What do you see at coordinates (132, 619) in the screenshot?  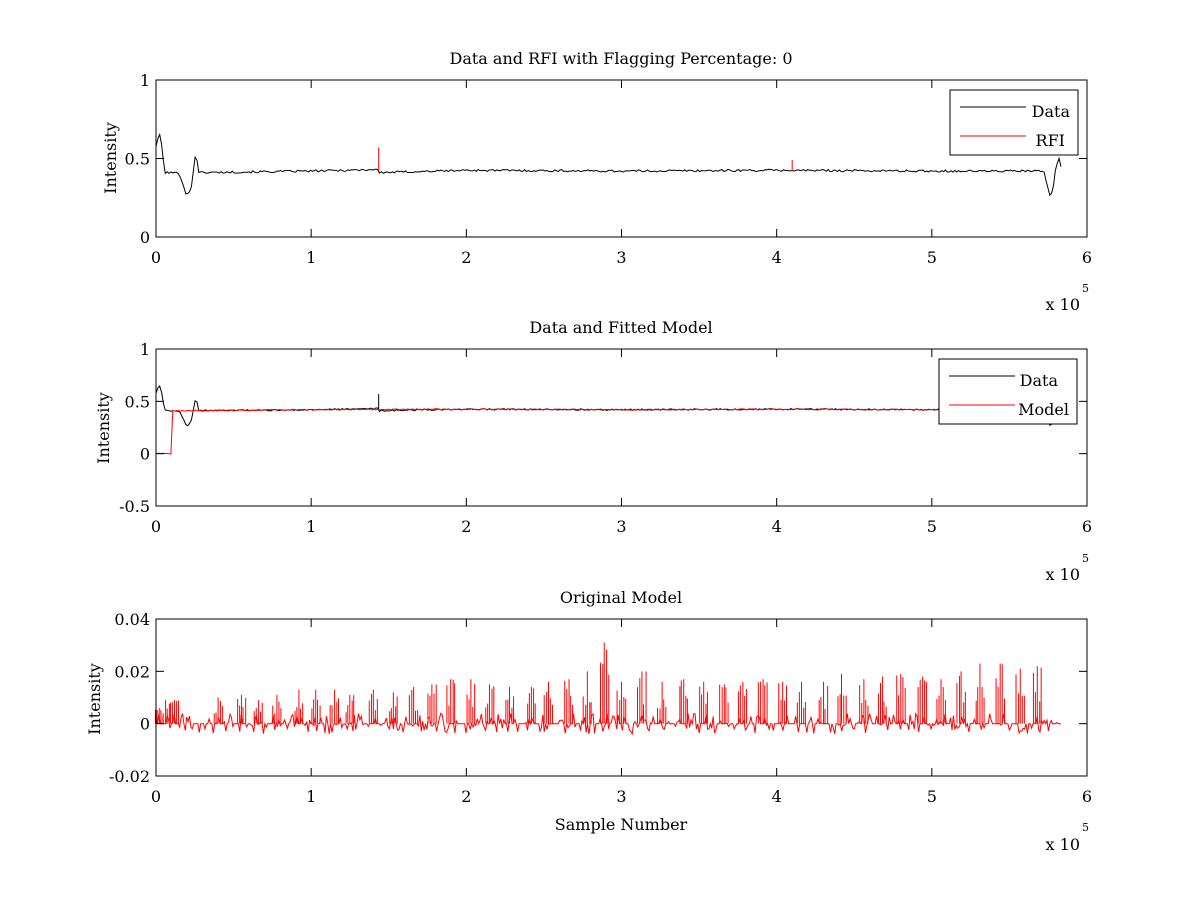 I see `y-tick-label: 0.04` at bounding box center [132, 619].